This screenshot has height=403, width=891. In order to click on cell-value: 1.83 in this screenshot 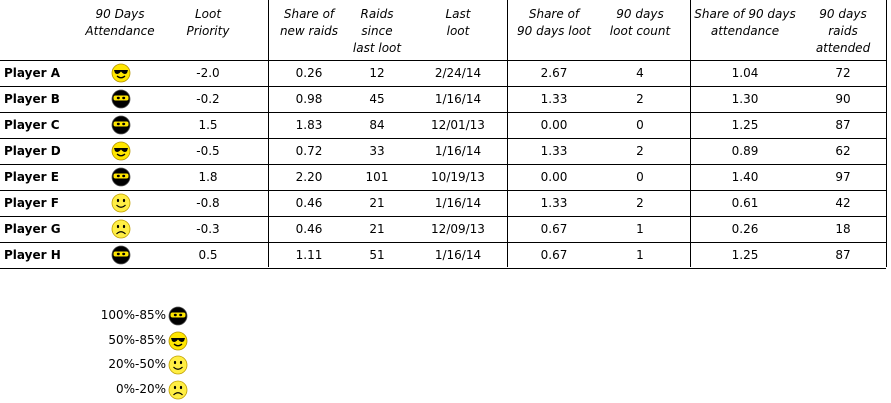, I will do `click(309, 125)`.